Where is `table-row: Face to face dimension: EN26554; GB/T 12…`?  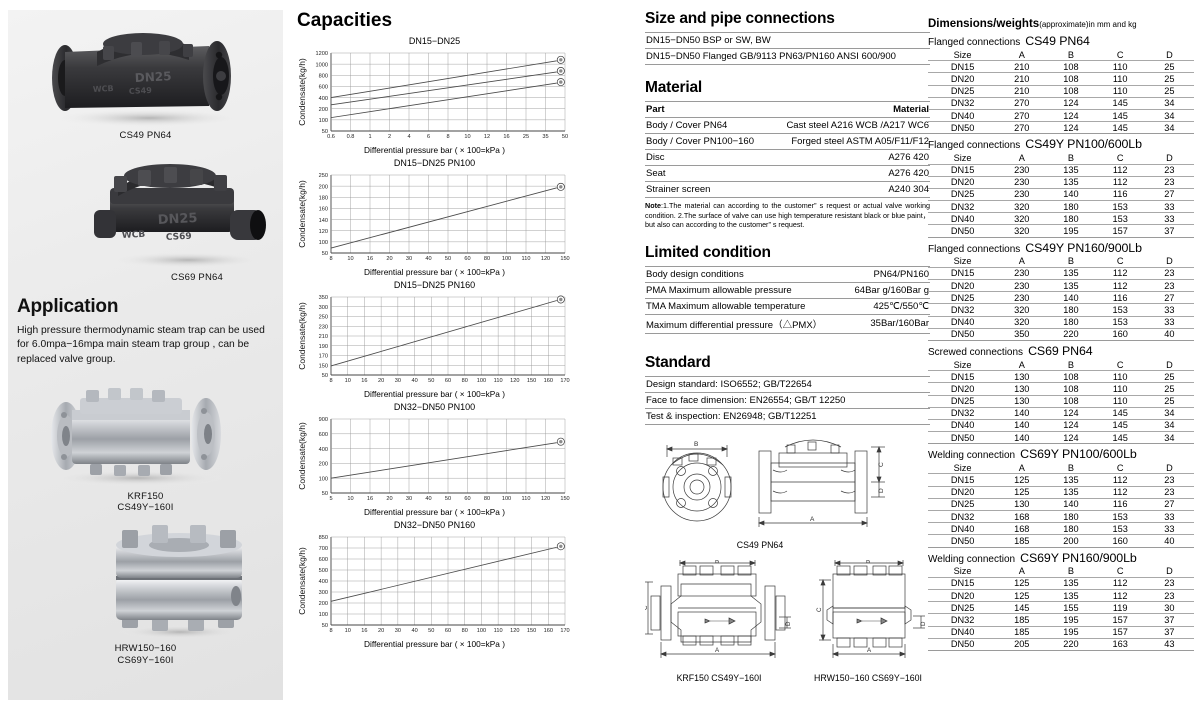
table-row: Face to face dimension: EN26554; GB/T 12… is located at coordinates (787, 400).